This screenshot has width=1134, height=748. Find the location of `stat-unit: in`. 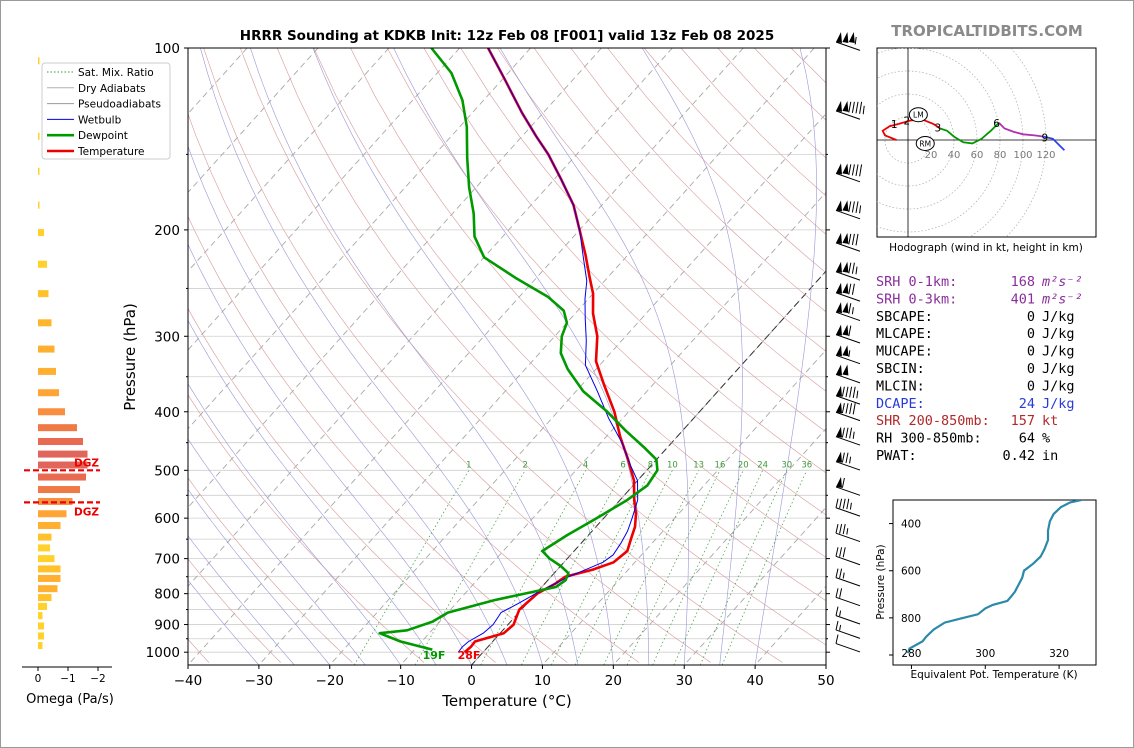

stat-unit: in is located at coordinates (1050, 456).